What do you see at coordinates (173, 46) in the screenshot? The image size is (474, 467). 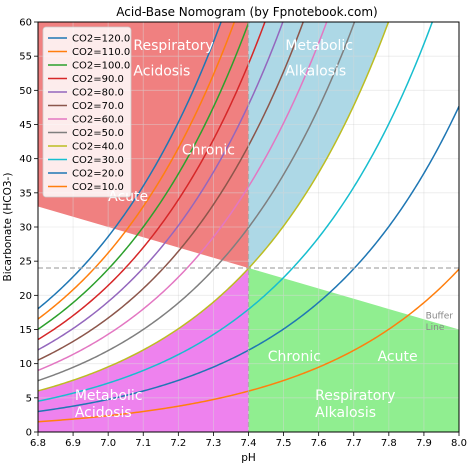 I see `label-respiratory-acidosis-1: Respiratory` at bounding box center [173, 46].